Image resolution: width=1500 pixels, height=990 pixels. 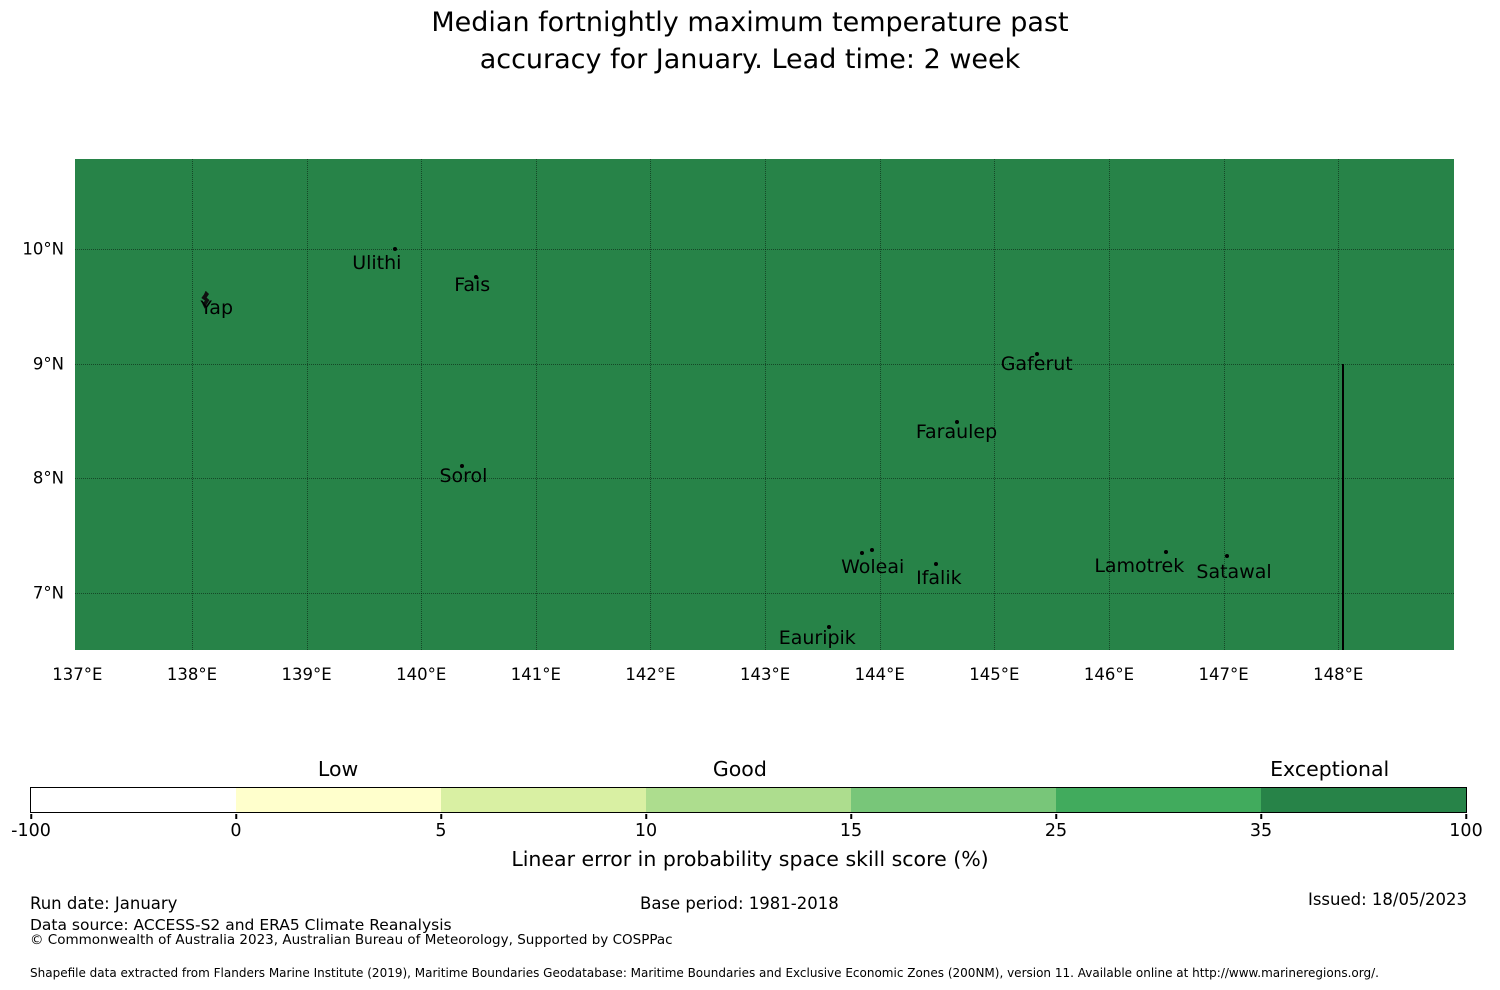 I want to click on x-axis-tick-label: 139°E, so click(x=306, y=674).